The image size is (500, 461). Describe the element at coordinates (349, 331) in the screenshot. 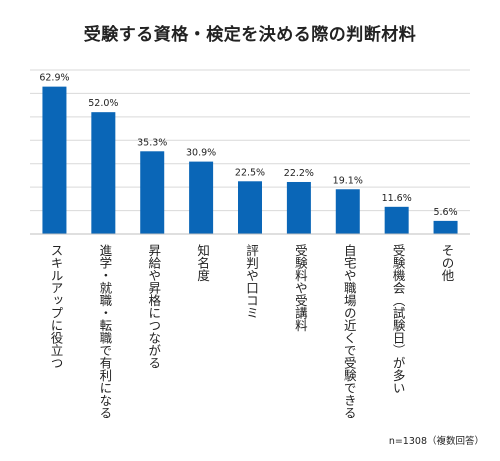

I see `category-label: 自宅や職場の近くで受験できる` at that location.